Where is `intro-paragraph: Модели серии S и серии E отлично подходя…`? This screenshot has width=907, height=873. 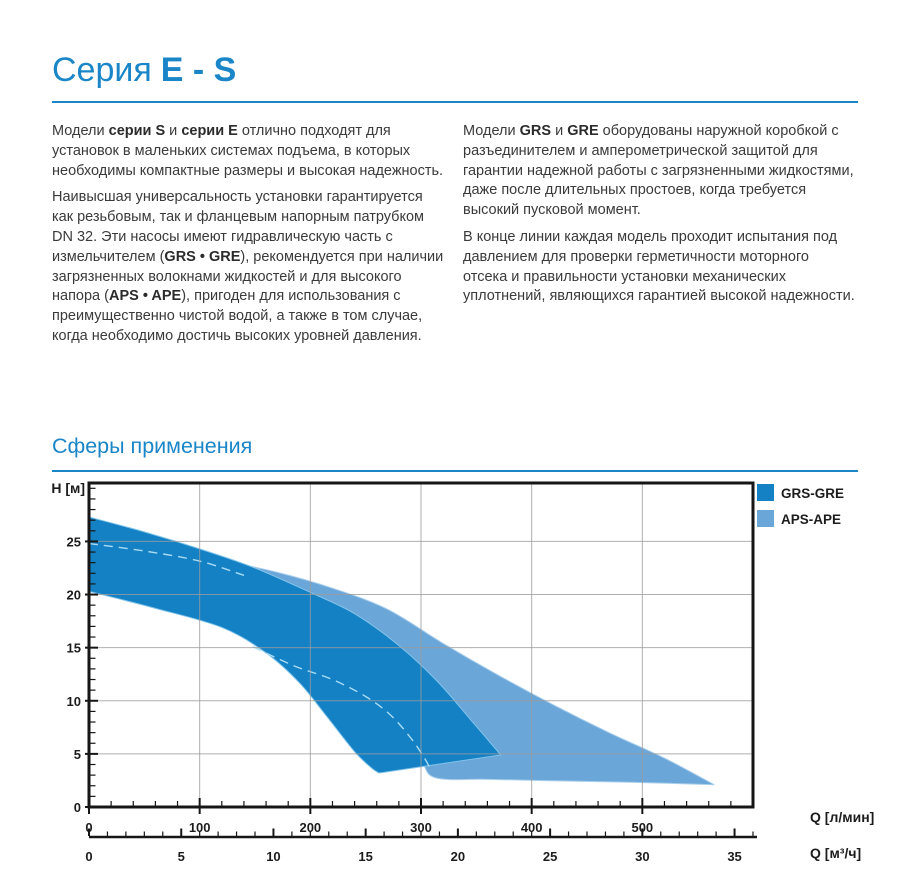 intro-paragraph: Модели серии S и серии E отлично подходя… is located at coordinates (248, 151).